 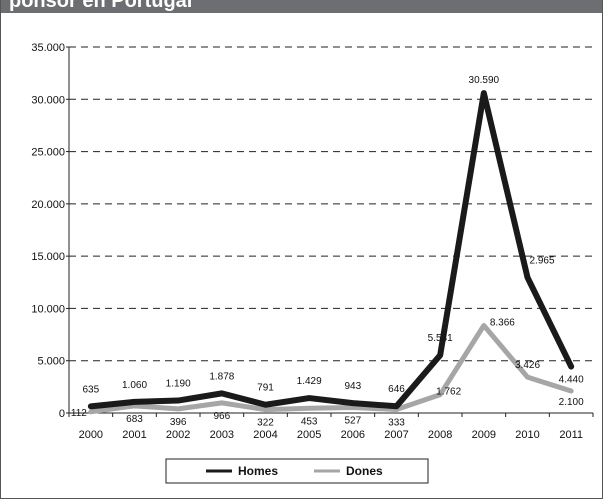 What do you see at coordinates (178, 384) in the screenshot?
I see `data-label-homes: 1.190` at bounding box center [178, 384].